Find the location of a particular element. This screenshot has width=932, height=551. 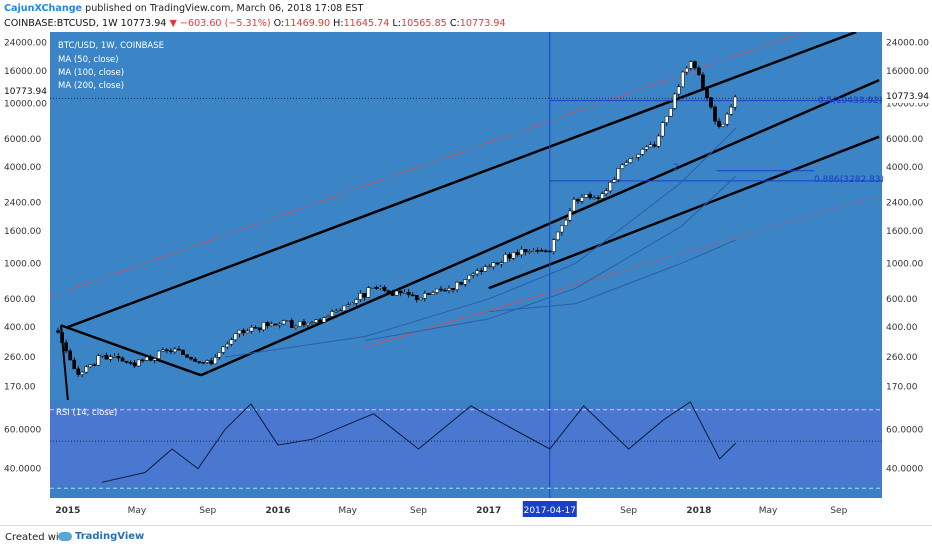

price-label-left: 1000.00 is located at coordinates (22, 264).